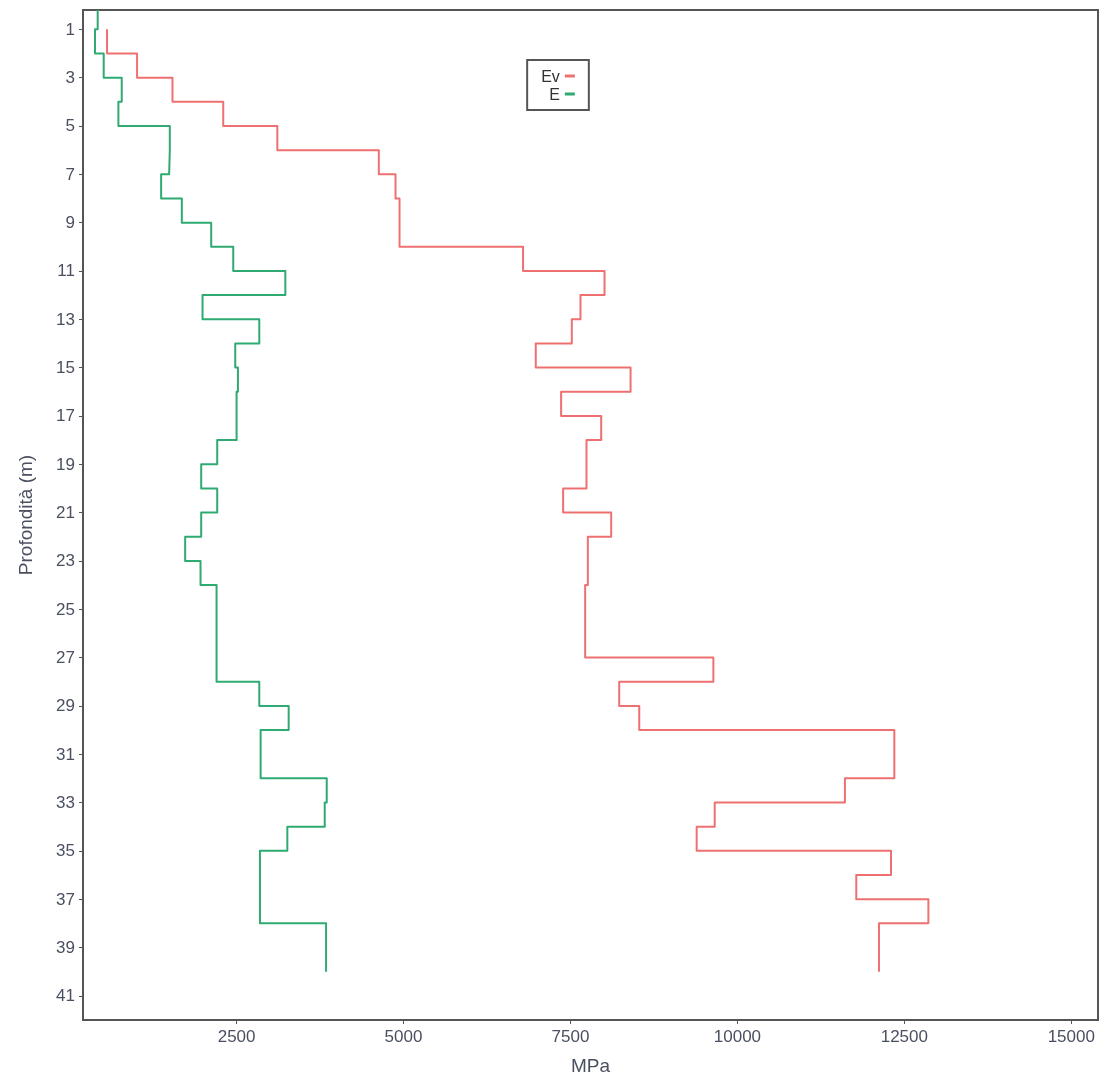  Describe the element at coordinates (904, 1036) in the screenshot. I see `x-tick-label: 12500` at that location.